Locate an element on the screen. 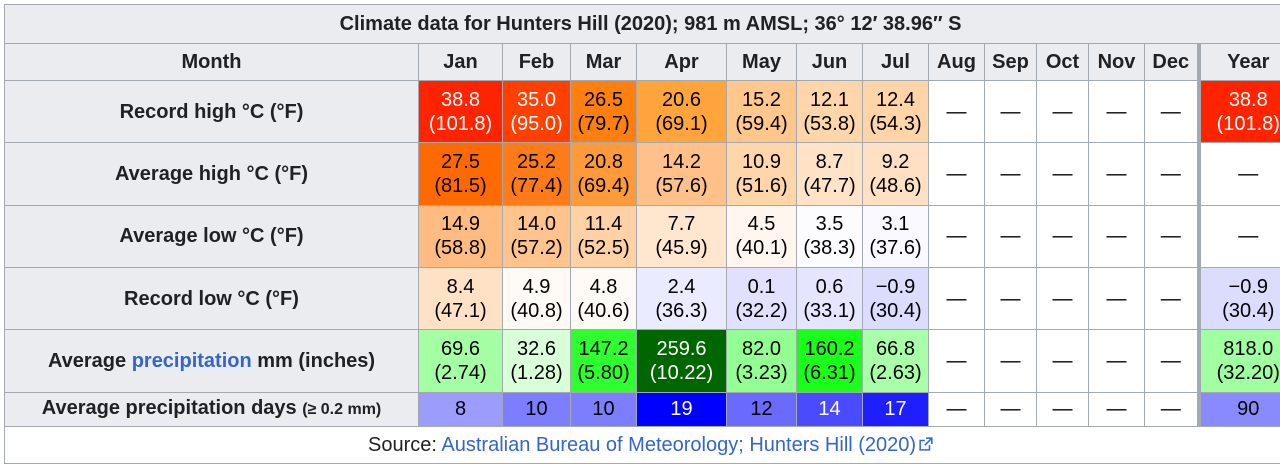 The image size is (1280, 468). celsius-value: 14 is located at coordinates (829, 409).